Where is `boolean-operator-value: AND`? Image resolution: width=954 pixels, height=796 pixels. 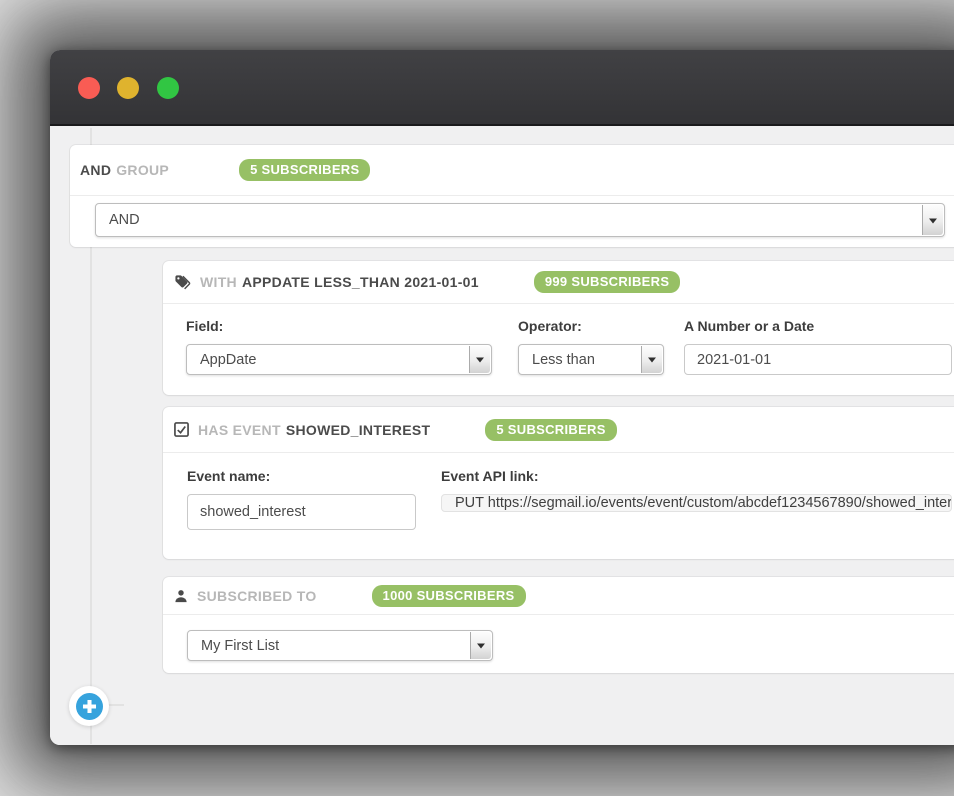
boolean-operator-value: AND is located at coordinates (124, 220).